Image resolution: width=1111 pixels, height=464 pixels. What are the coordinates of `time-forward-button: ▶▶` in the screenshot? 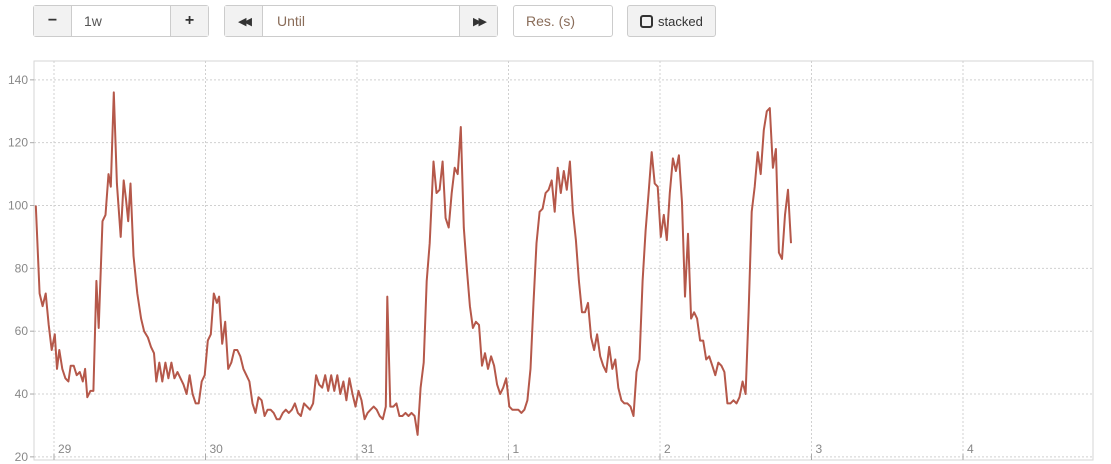 It's located at (478, 21).